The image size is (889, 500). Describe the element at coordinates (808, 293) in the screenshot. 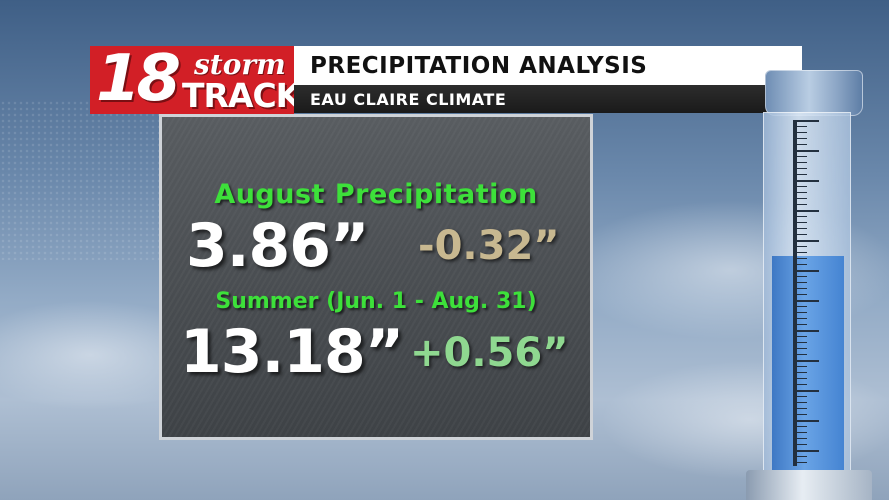

I see `gauge-ticks` at that location.